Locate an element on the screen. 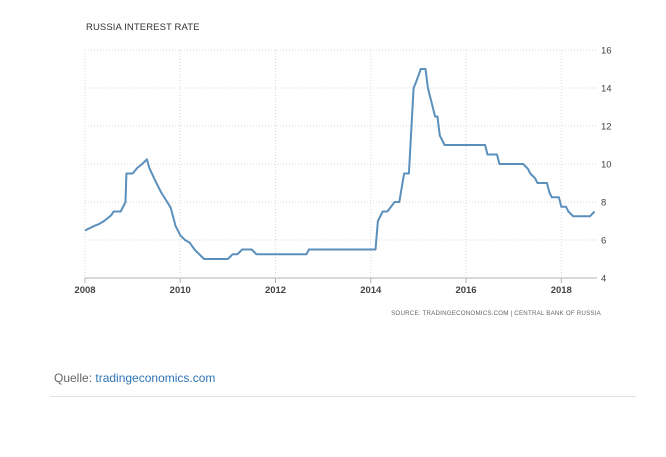  y-tick-label: 10 is located at coordinates (606, 165).